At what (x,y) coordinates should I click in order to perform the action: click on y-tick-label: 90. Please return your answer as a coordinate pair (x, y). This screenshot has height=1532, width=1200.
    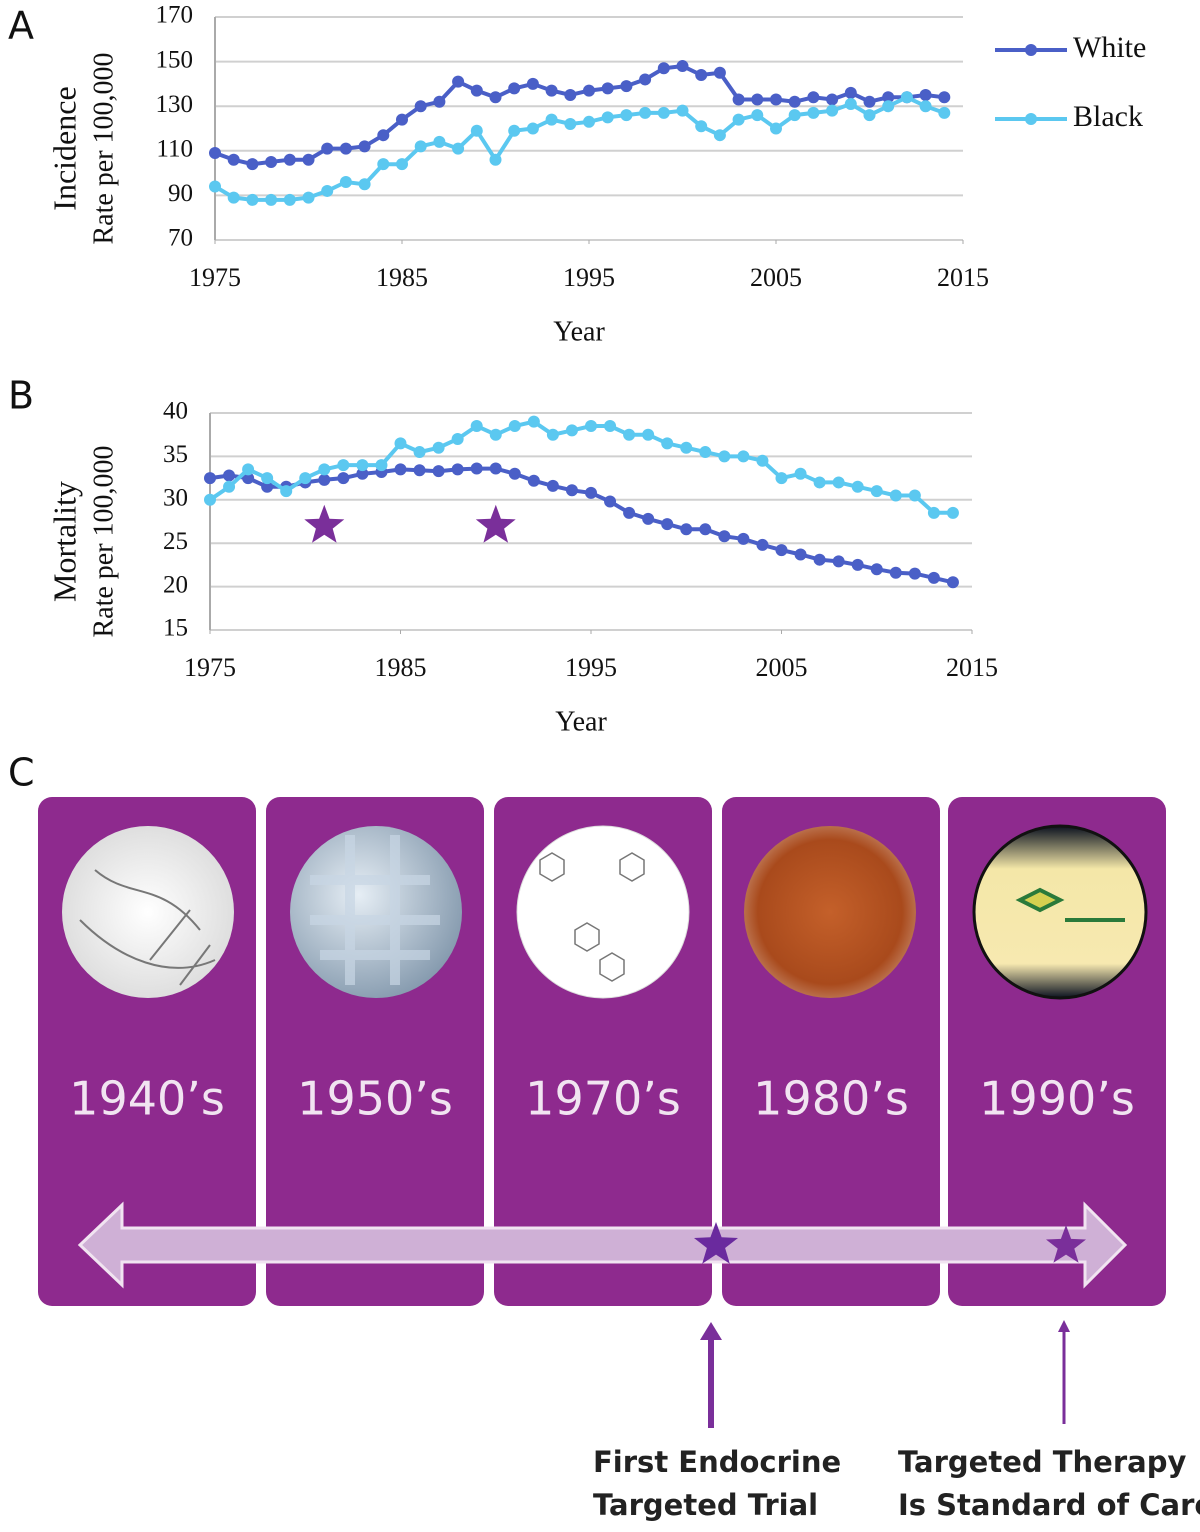
    Looking at the image, I should click on (180, 193).